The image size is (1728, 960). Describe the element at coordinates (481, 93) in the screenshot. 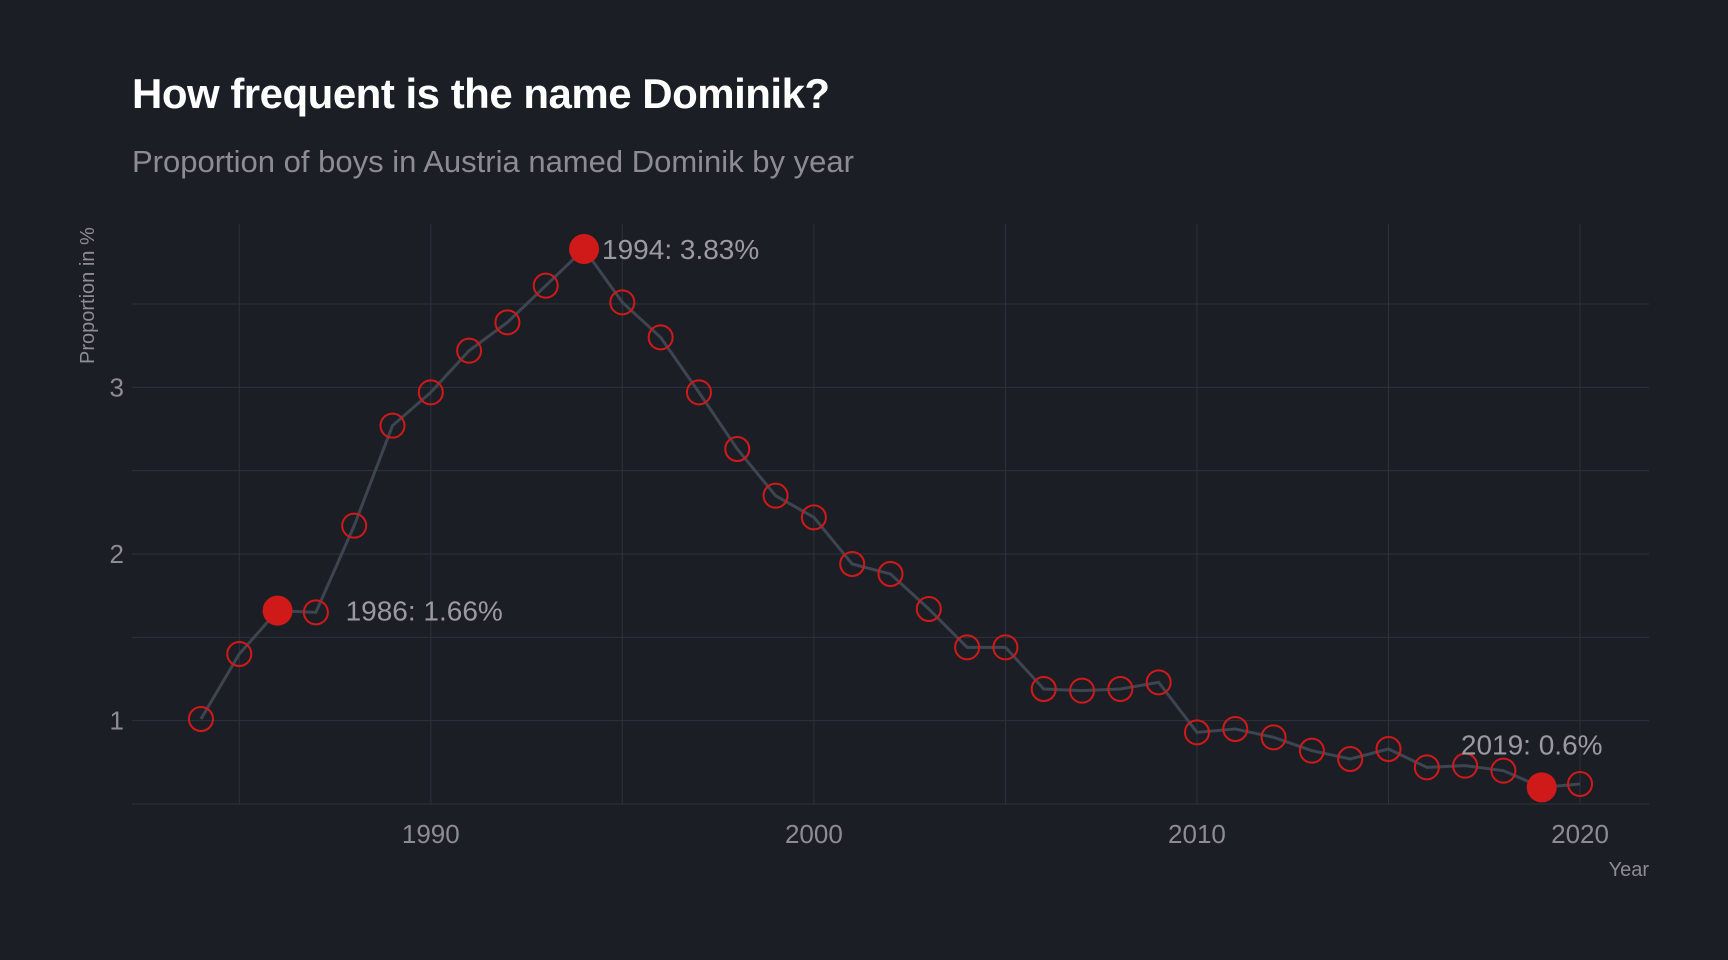

I see `chart-title: How frequent is the name Dominik?` at that location.